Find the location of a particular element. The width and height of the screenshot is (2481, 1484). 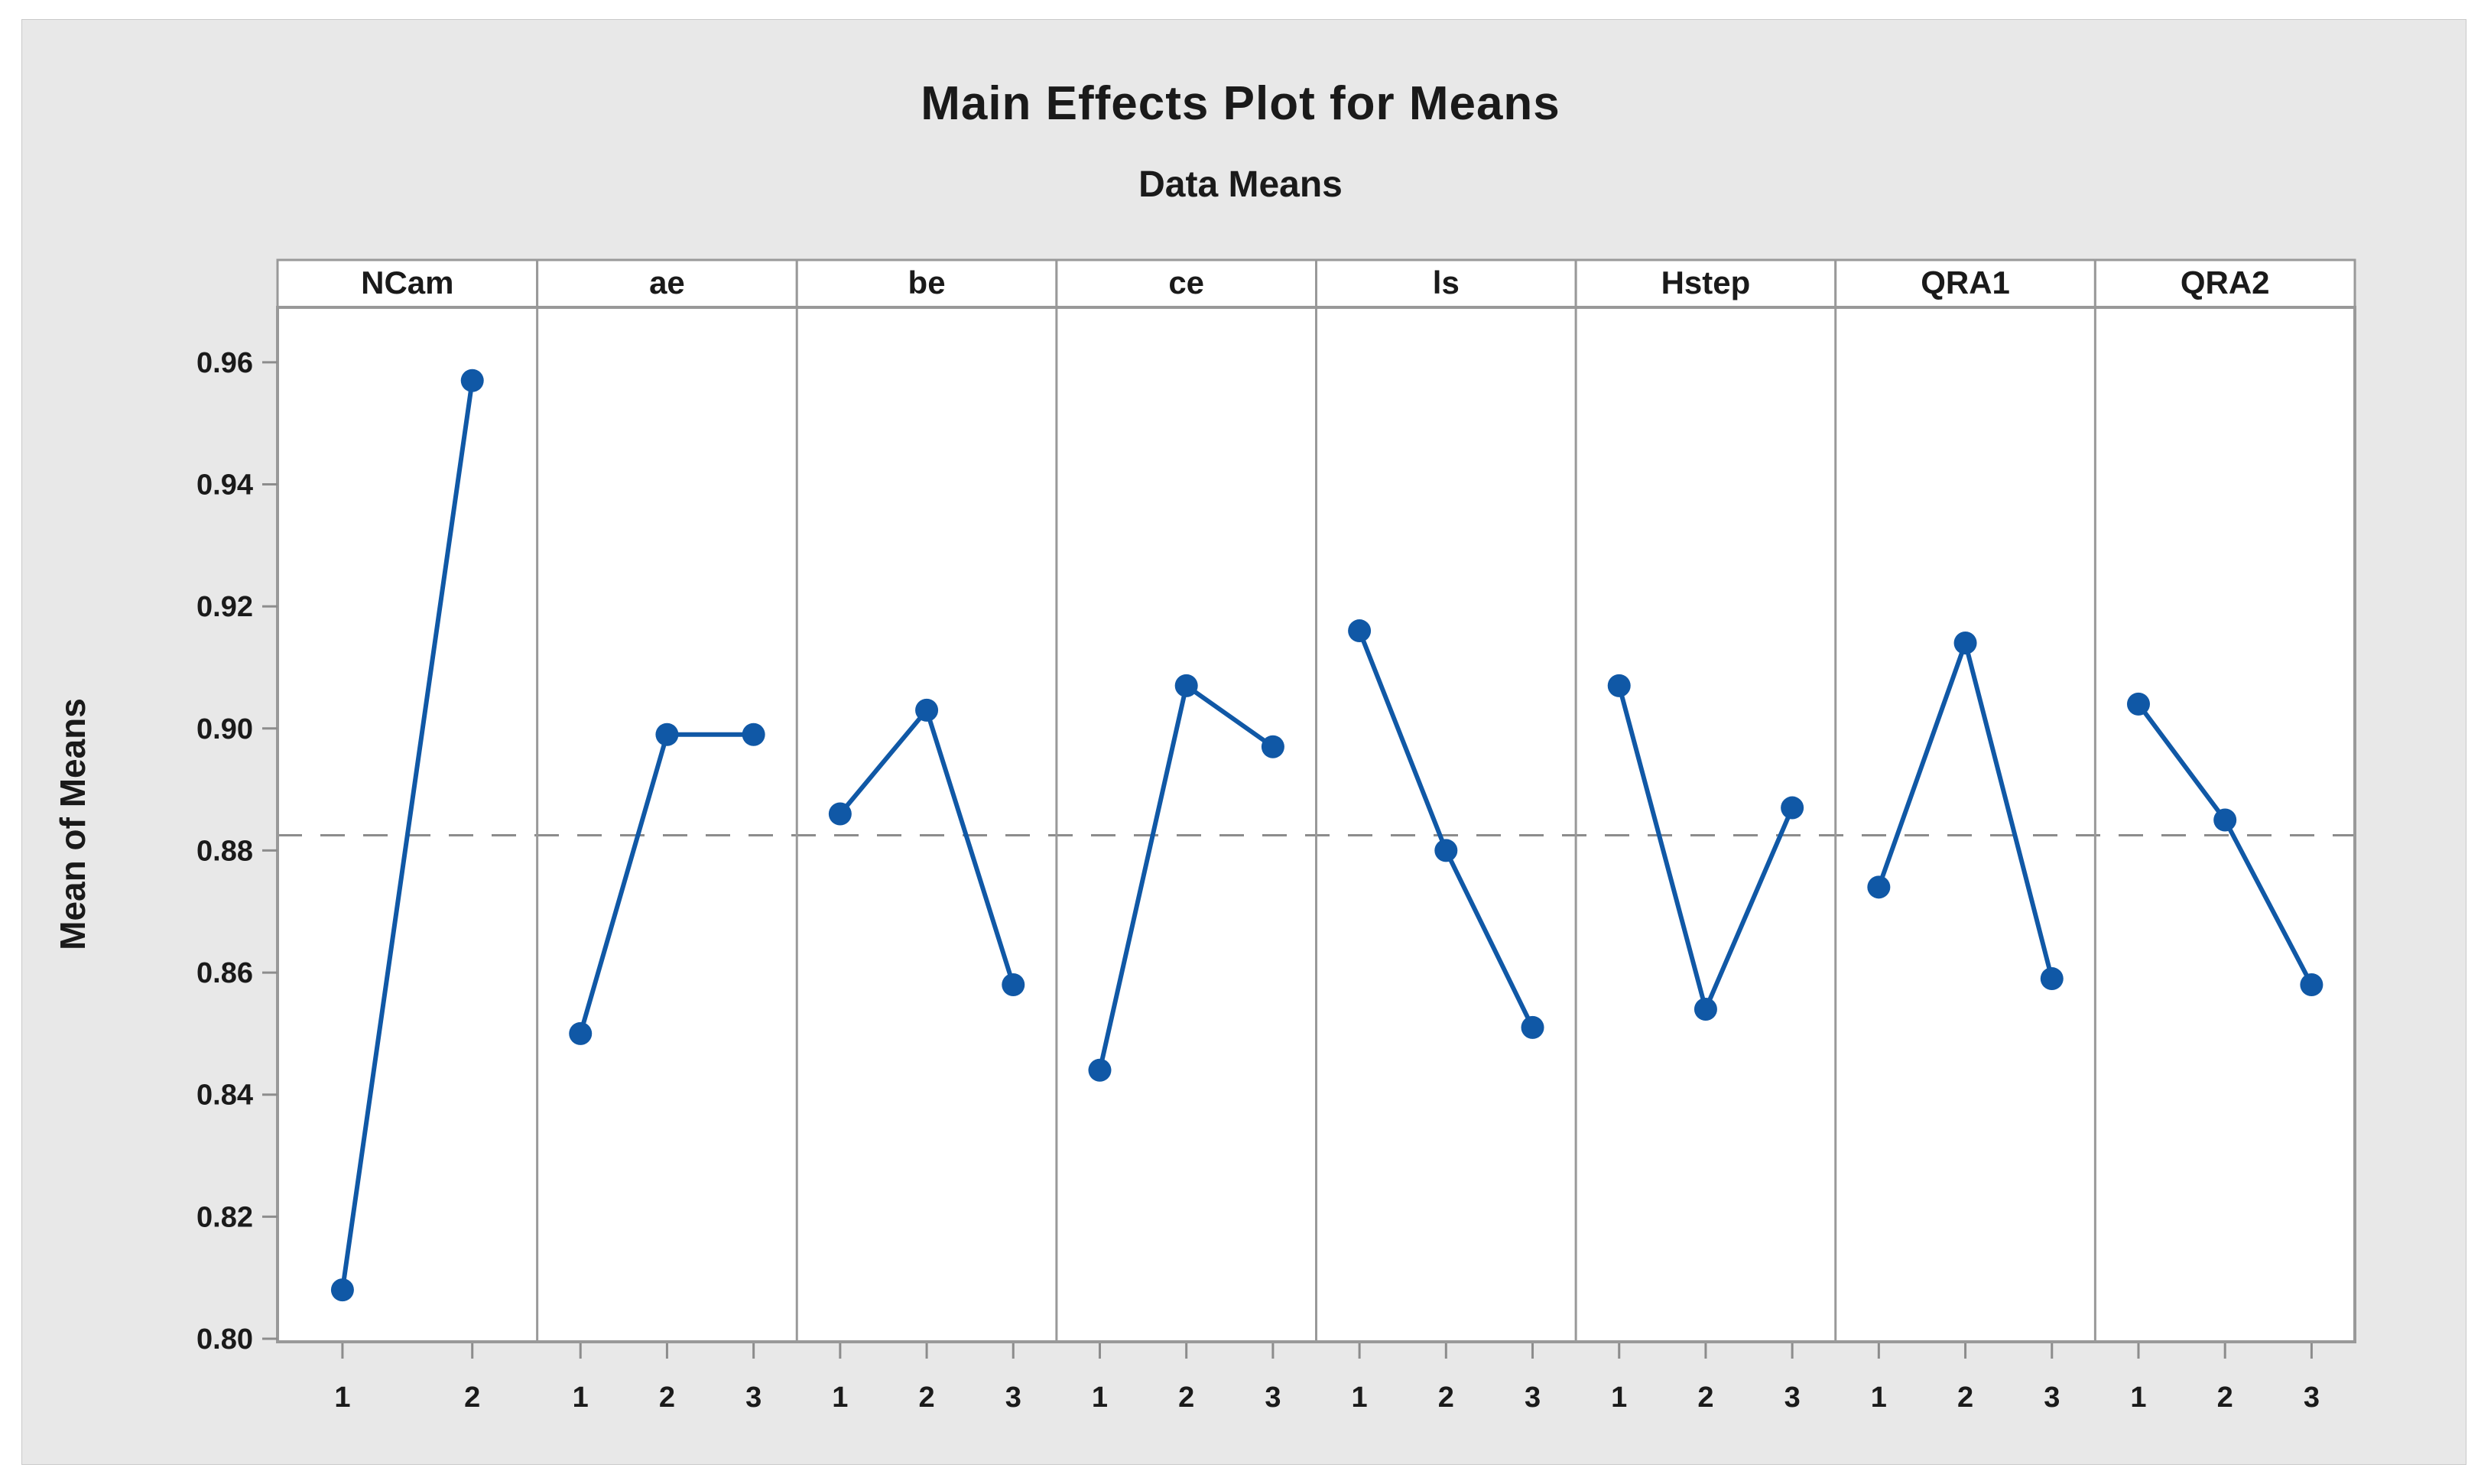

panel-header-label: ce is located at coordinates (1186, 282).